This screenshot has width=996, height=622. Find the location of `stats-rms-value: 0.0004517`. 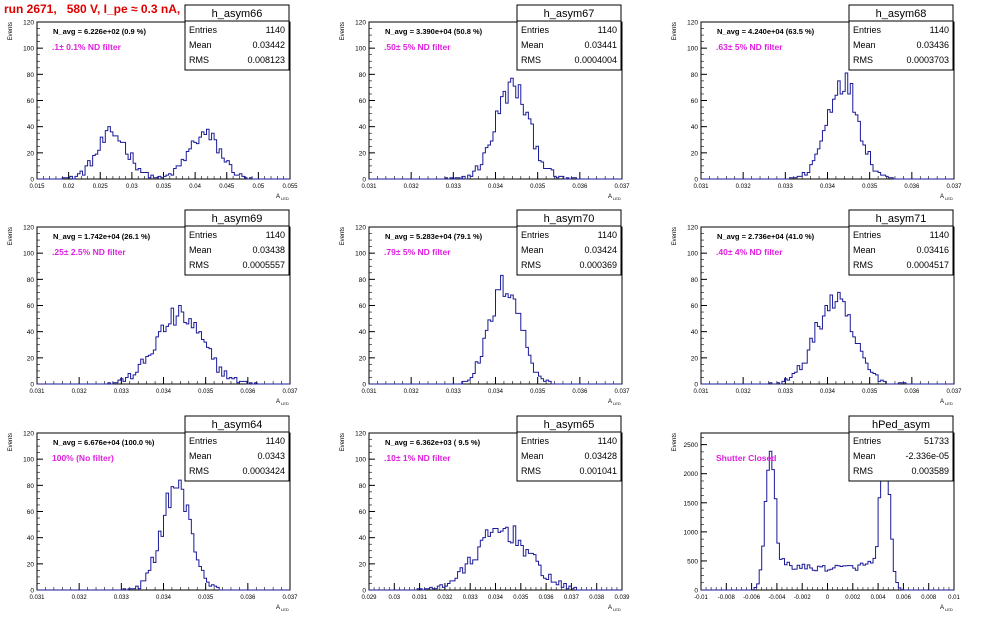

stats-rms-value: 0.0004517 is located at coordinates (927, 265).